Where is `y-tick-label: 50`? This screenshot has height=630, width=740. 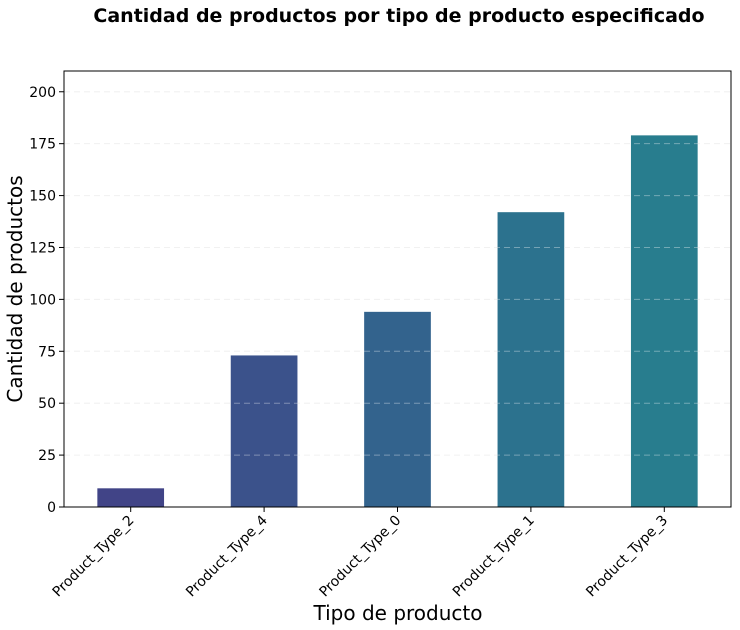 y-tick-label: 50 is located at coordinates (47, 404).